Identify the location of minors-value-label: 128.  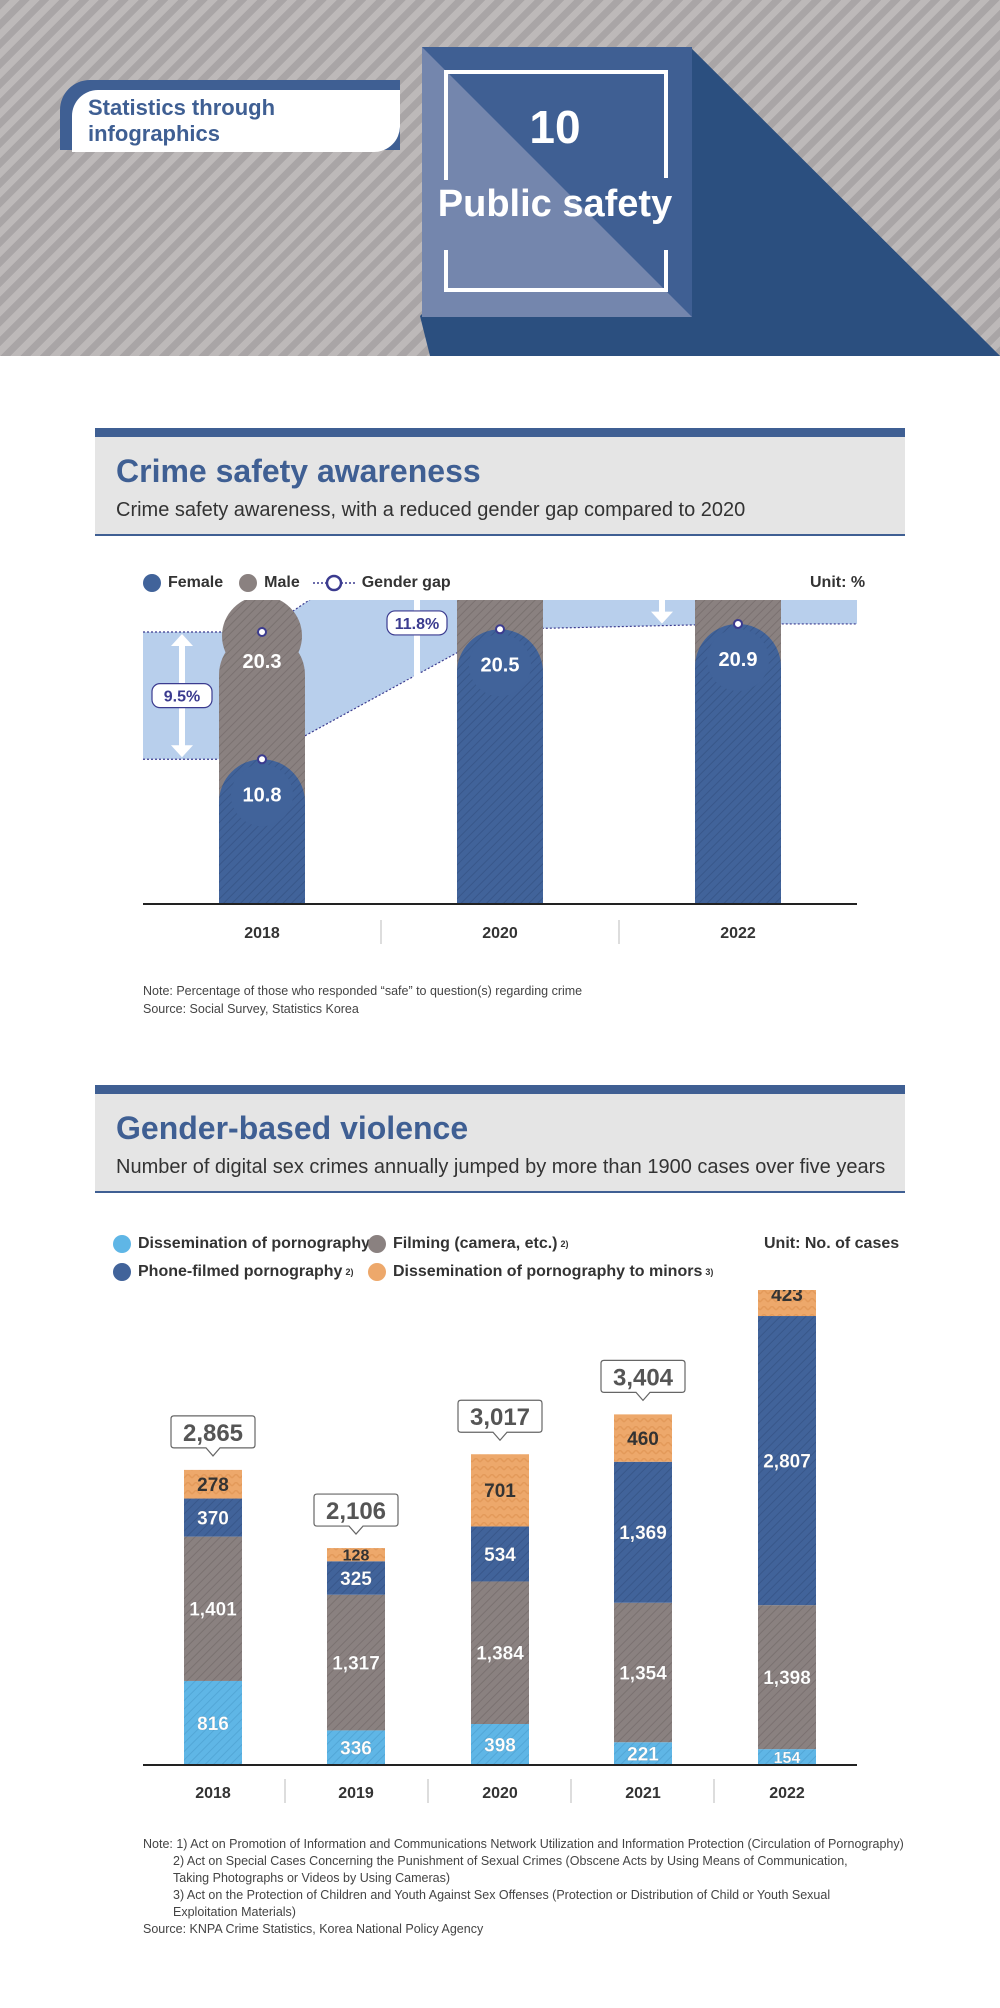
(356, 1555).